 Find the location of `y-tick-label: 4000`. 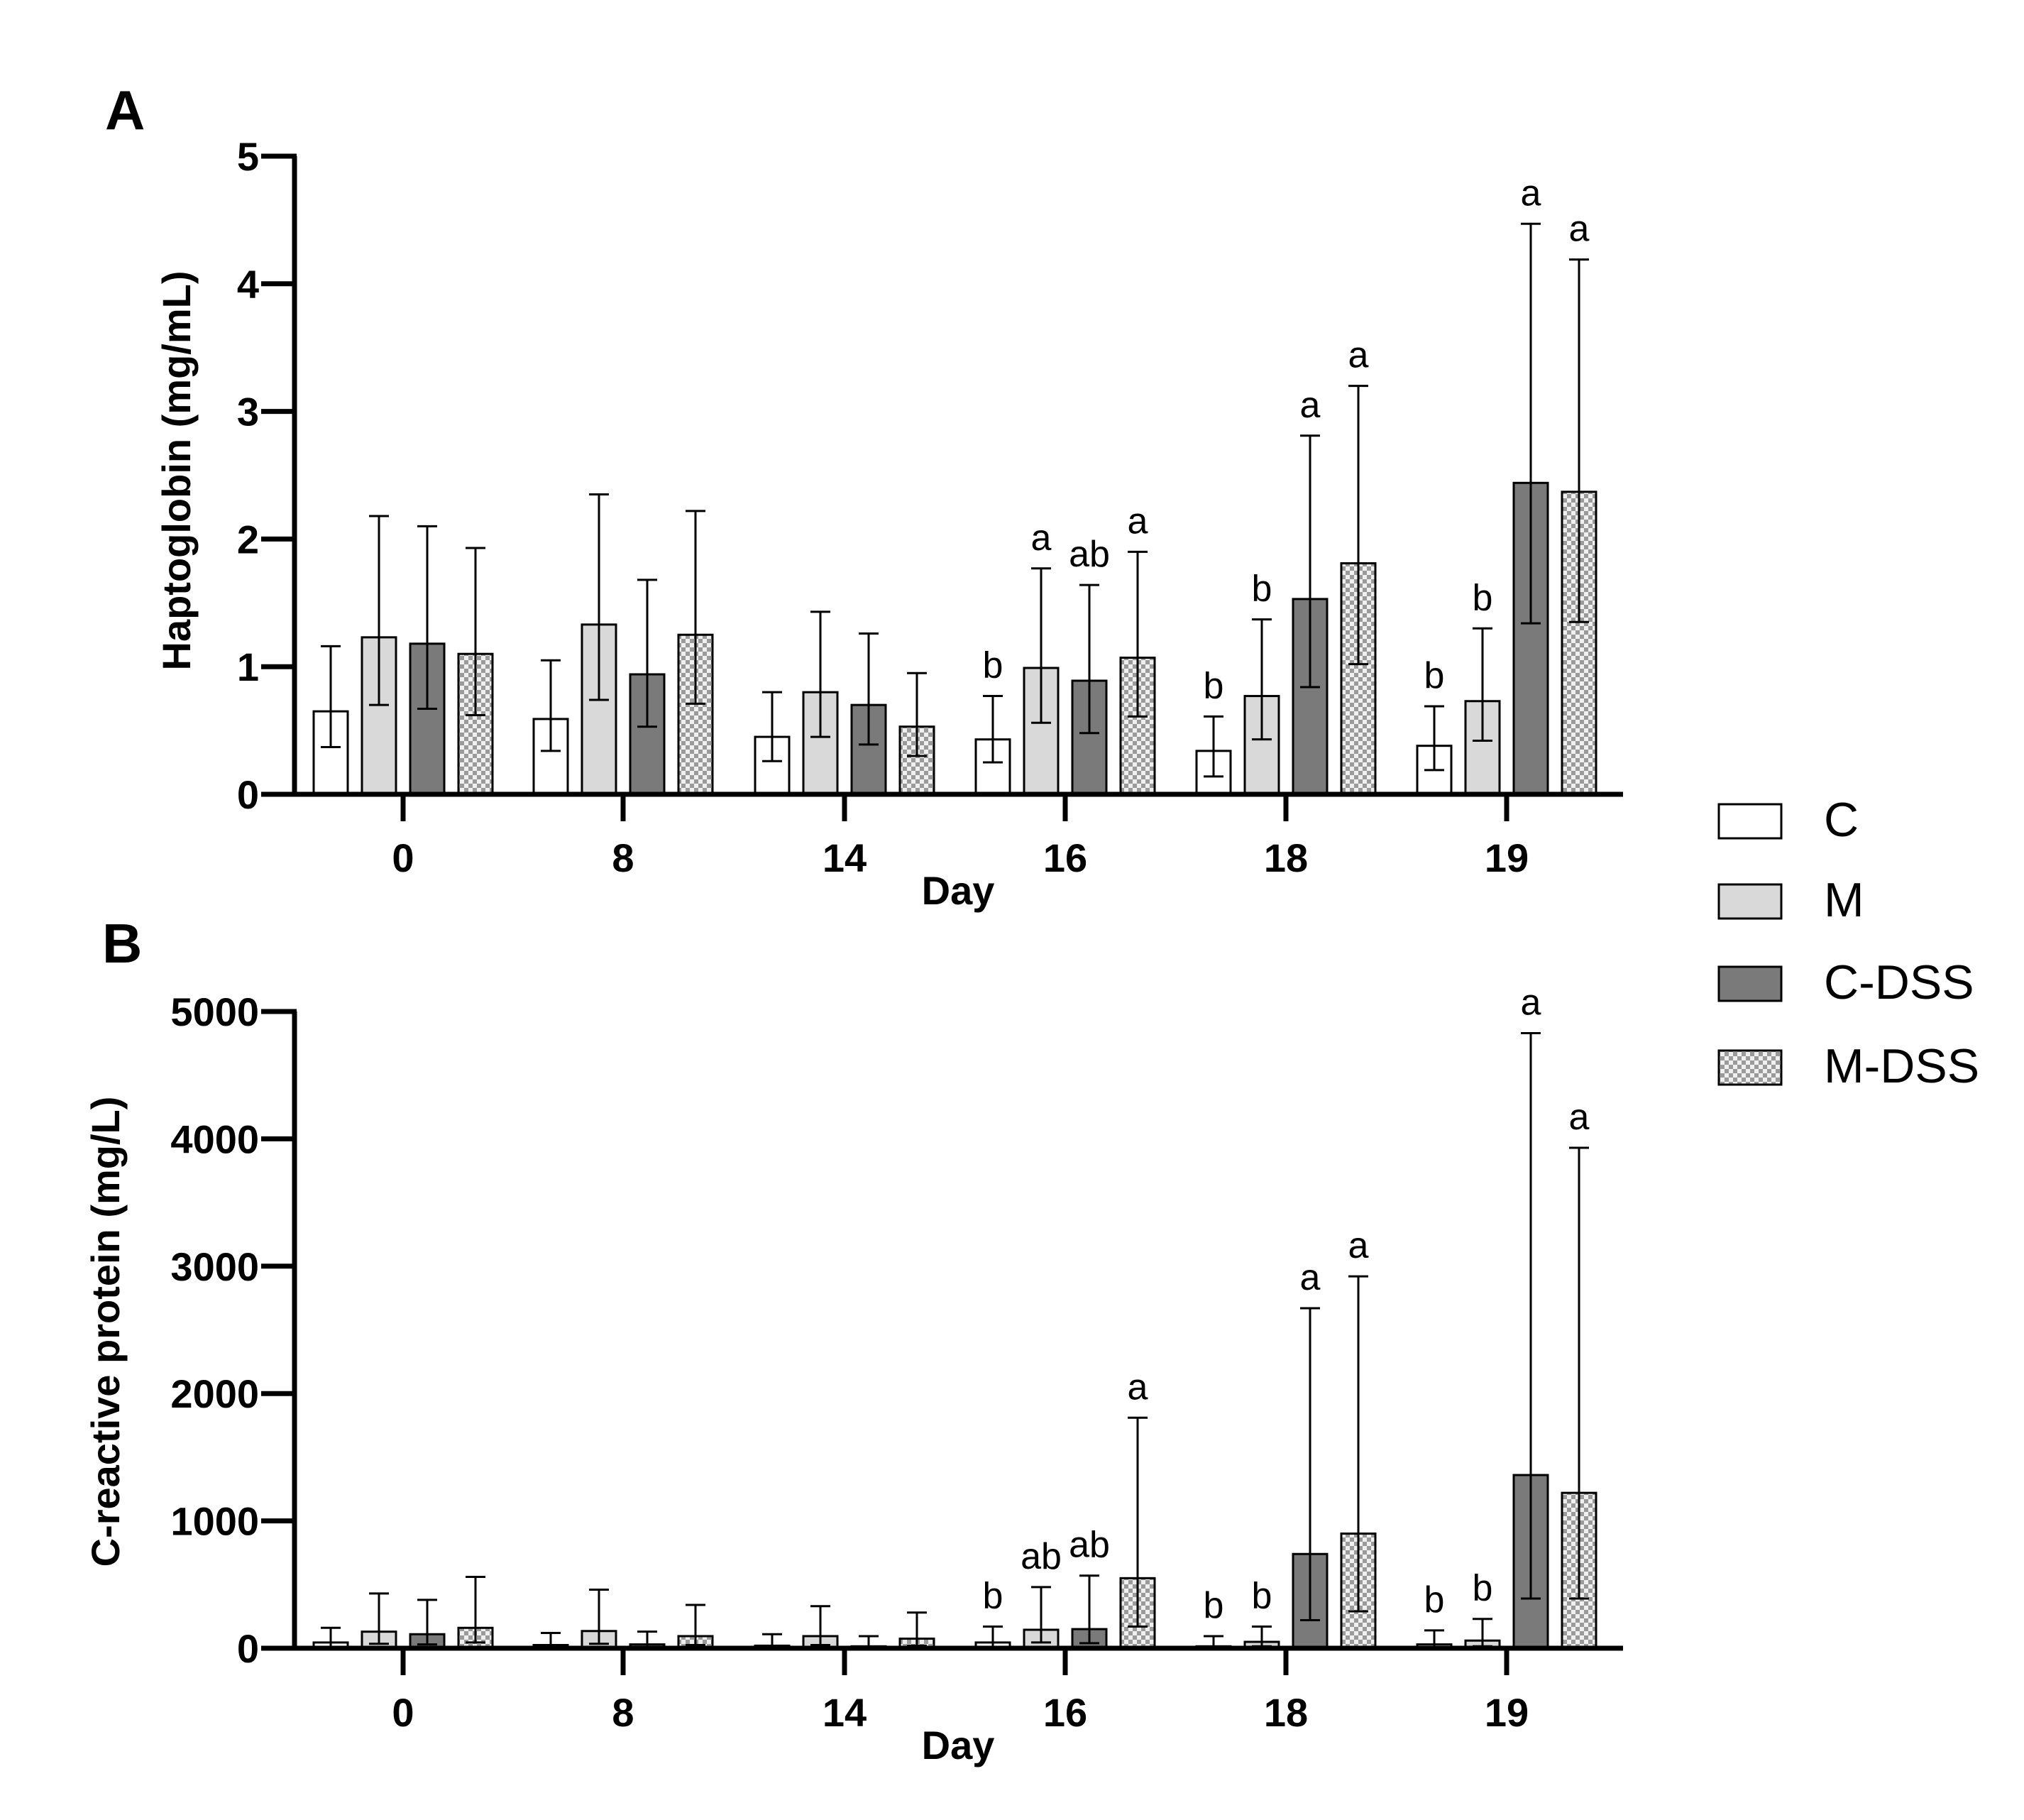

y-tick-label: 4000 is located at coordinates (214, 1139).